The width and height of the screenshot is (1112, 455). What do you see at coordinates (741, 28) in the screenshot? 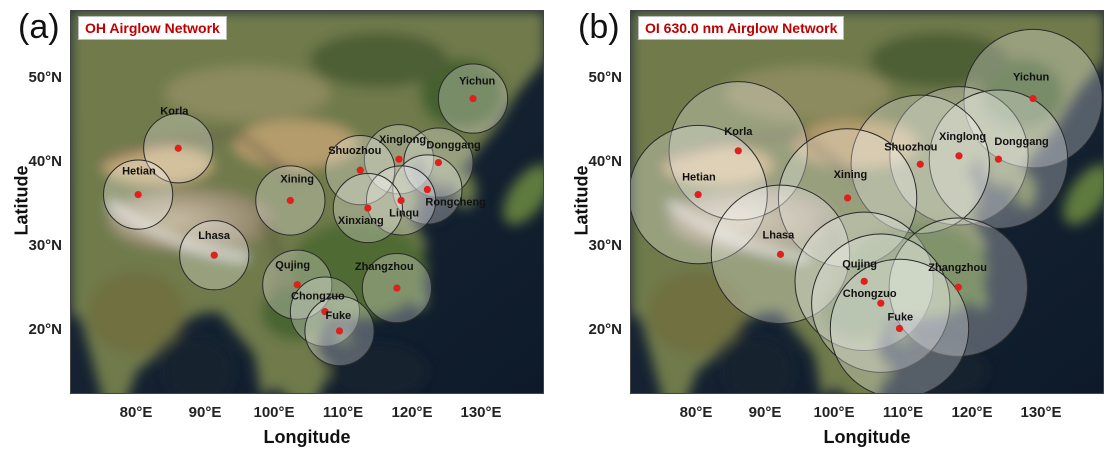
I see `map-title: OI 630.0 nm Airglow Network` at bounding box center [741, 28].